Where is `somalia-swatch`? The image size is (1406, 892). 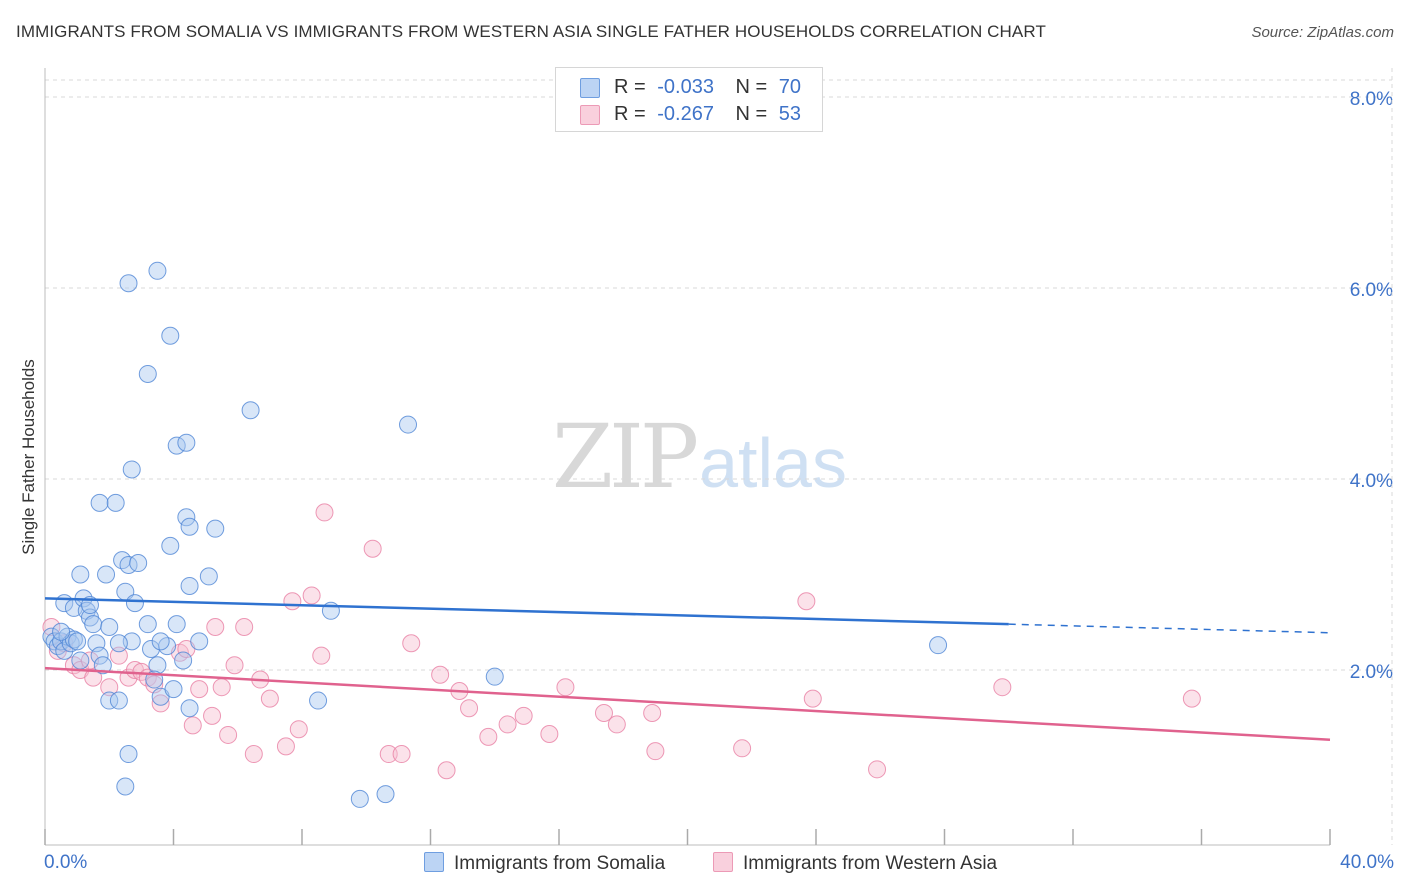 somalia-swatch is located at coordinates (590, 88).